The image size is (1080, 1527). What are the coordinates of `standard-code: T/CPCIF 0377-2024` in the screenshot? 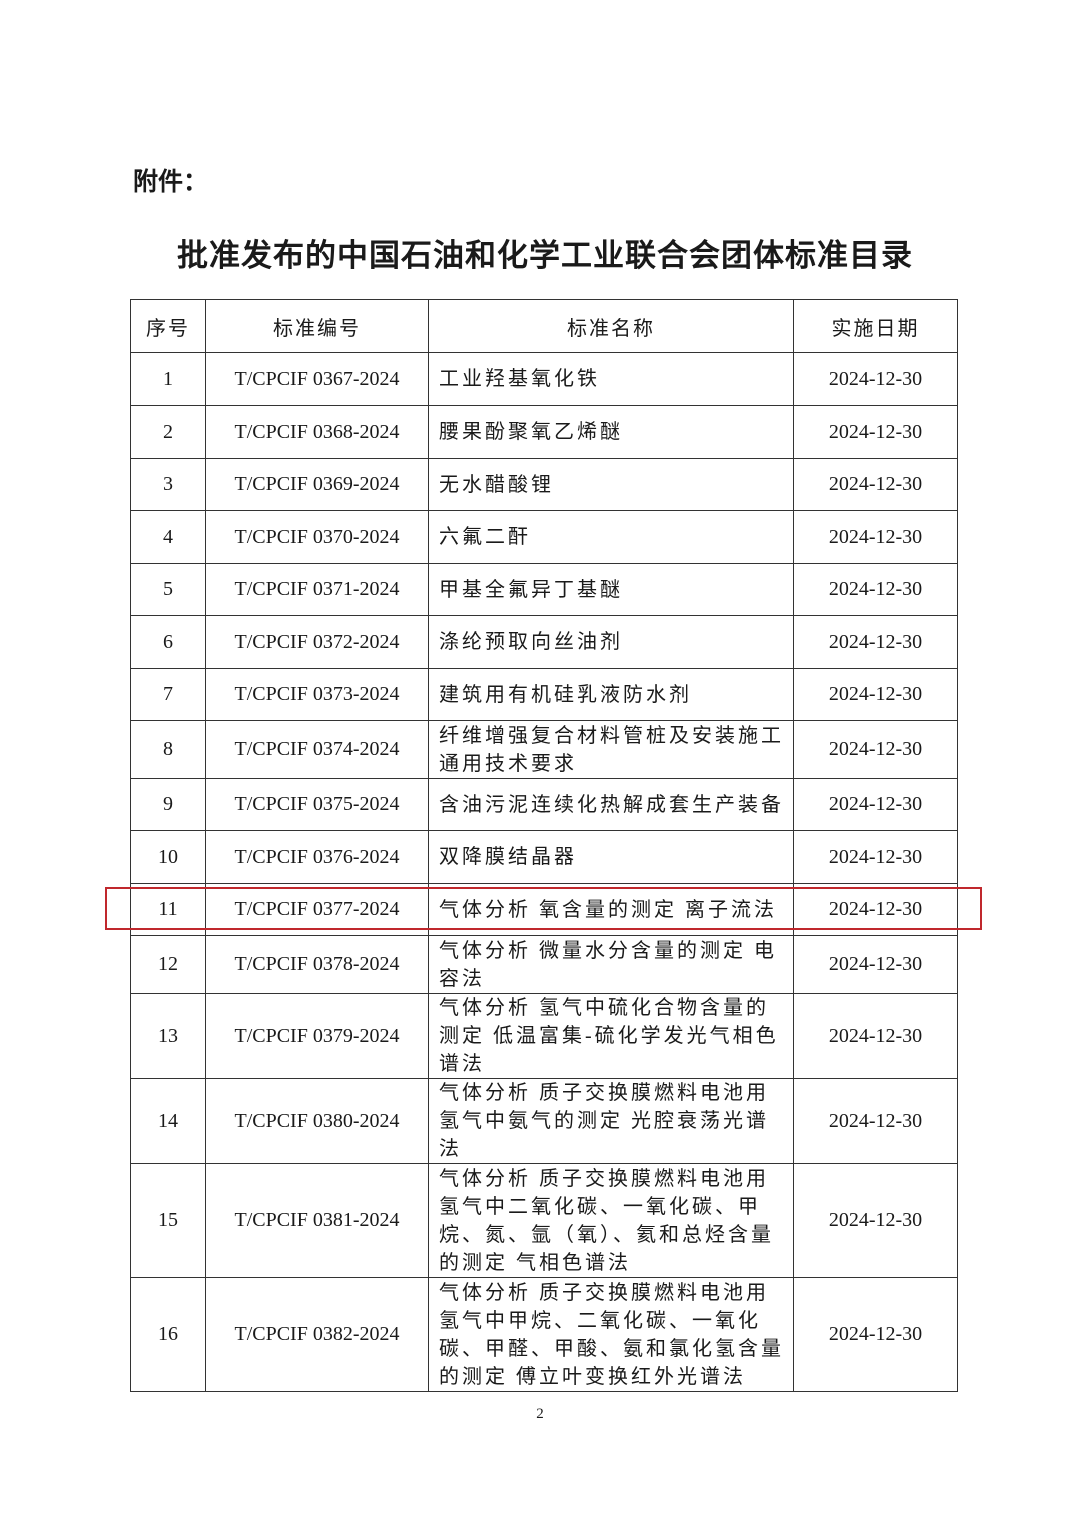 It's located at (317, 909).